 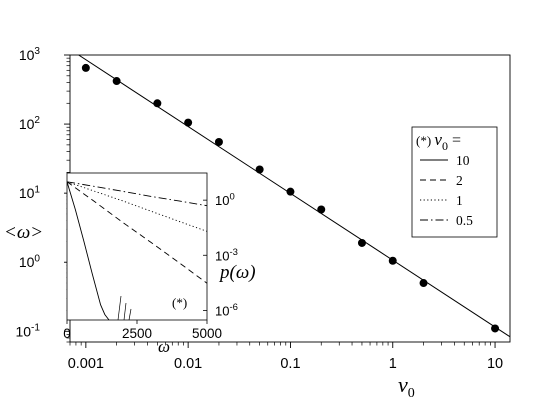 I want to click on inset-x-axis-label: ω, so click(x=164, y=346).